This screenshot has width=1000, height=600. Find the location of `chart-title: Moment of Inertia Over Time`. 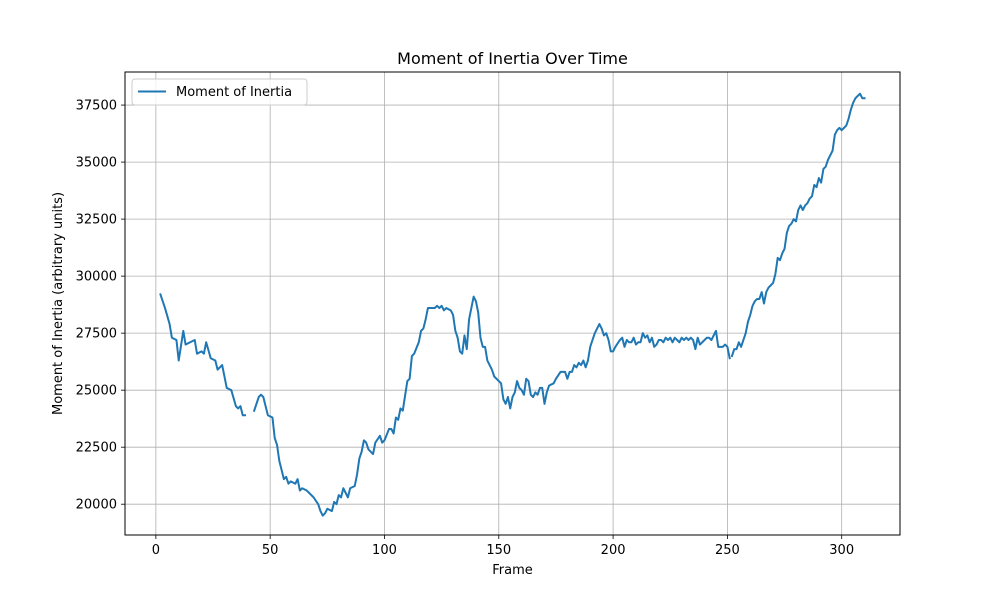

chart-title: Moment of Inertia Over Time is located at coordinates (512, 58).